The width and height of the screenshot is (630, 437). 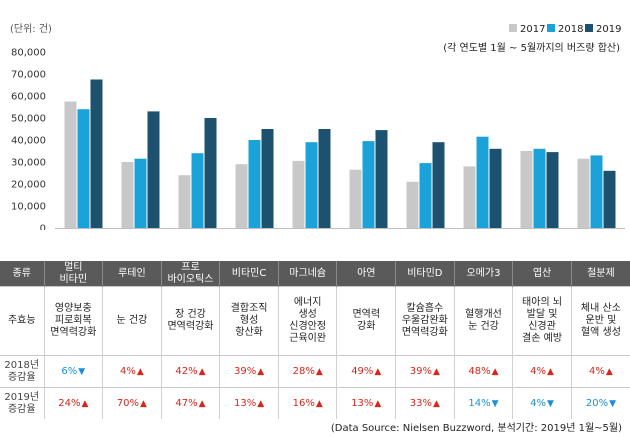 I want to click on effect-cell: 결합조직 형성 항산화, so click(x=249, y=321).